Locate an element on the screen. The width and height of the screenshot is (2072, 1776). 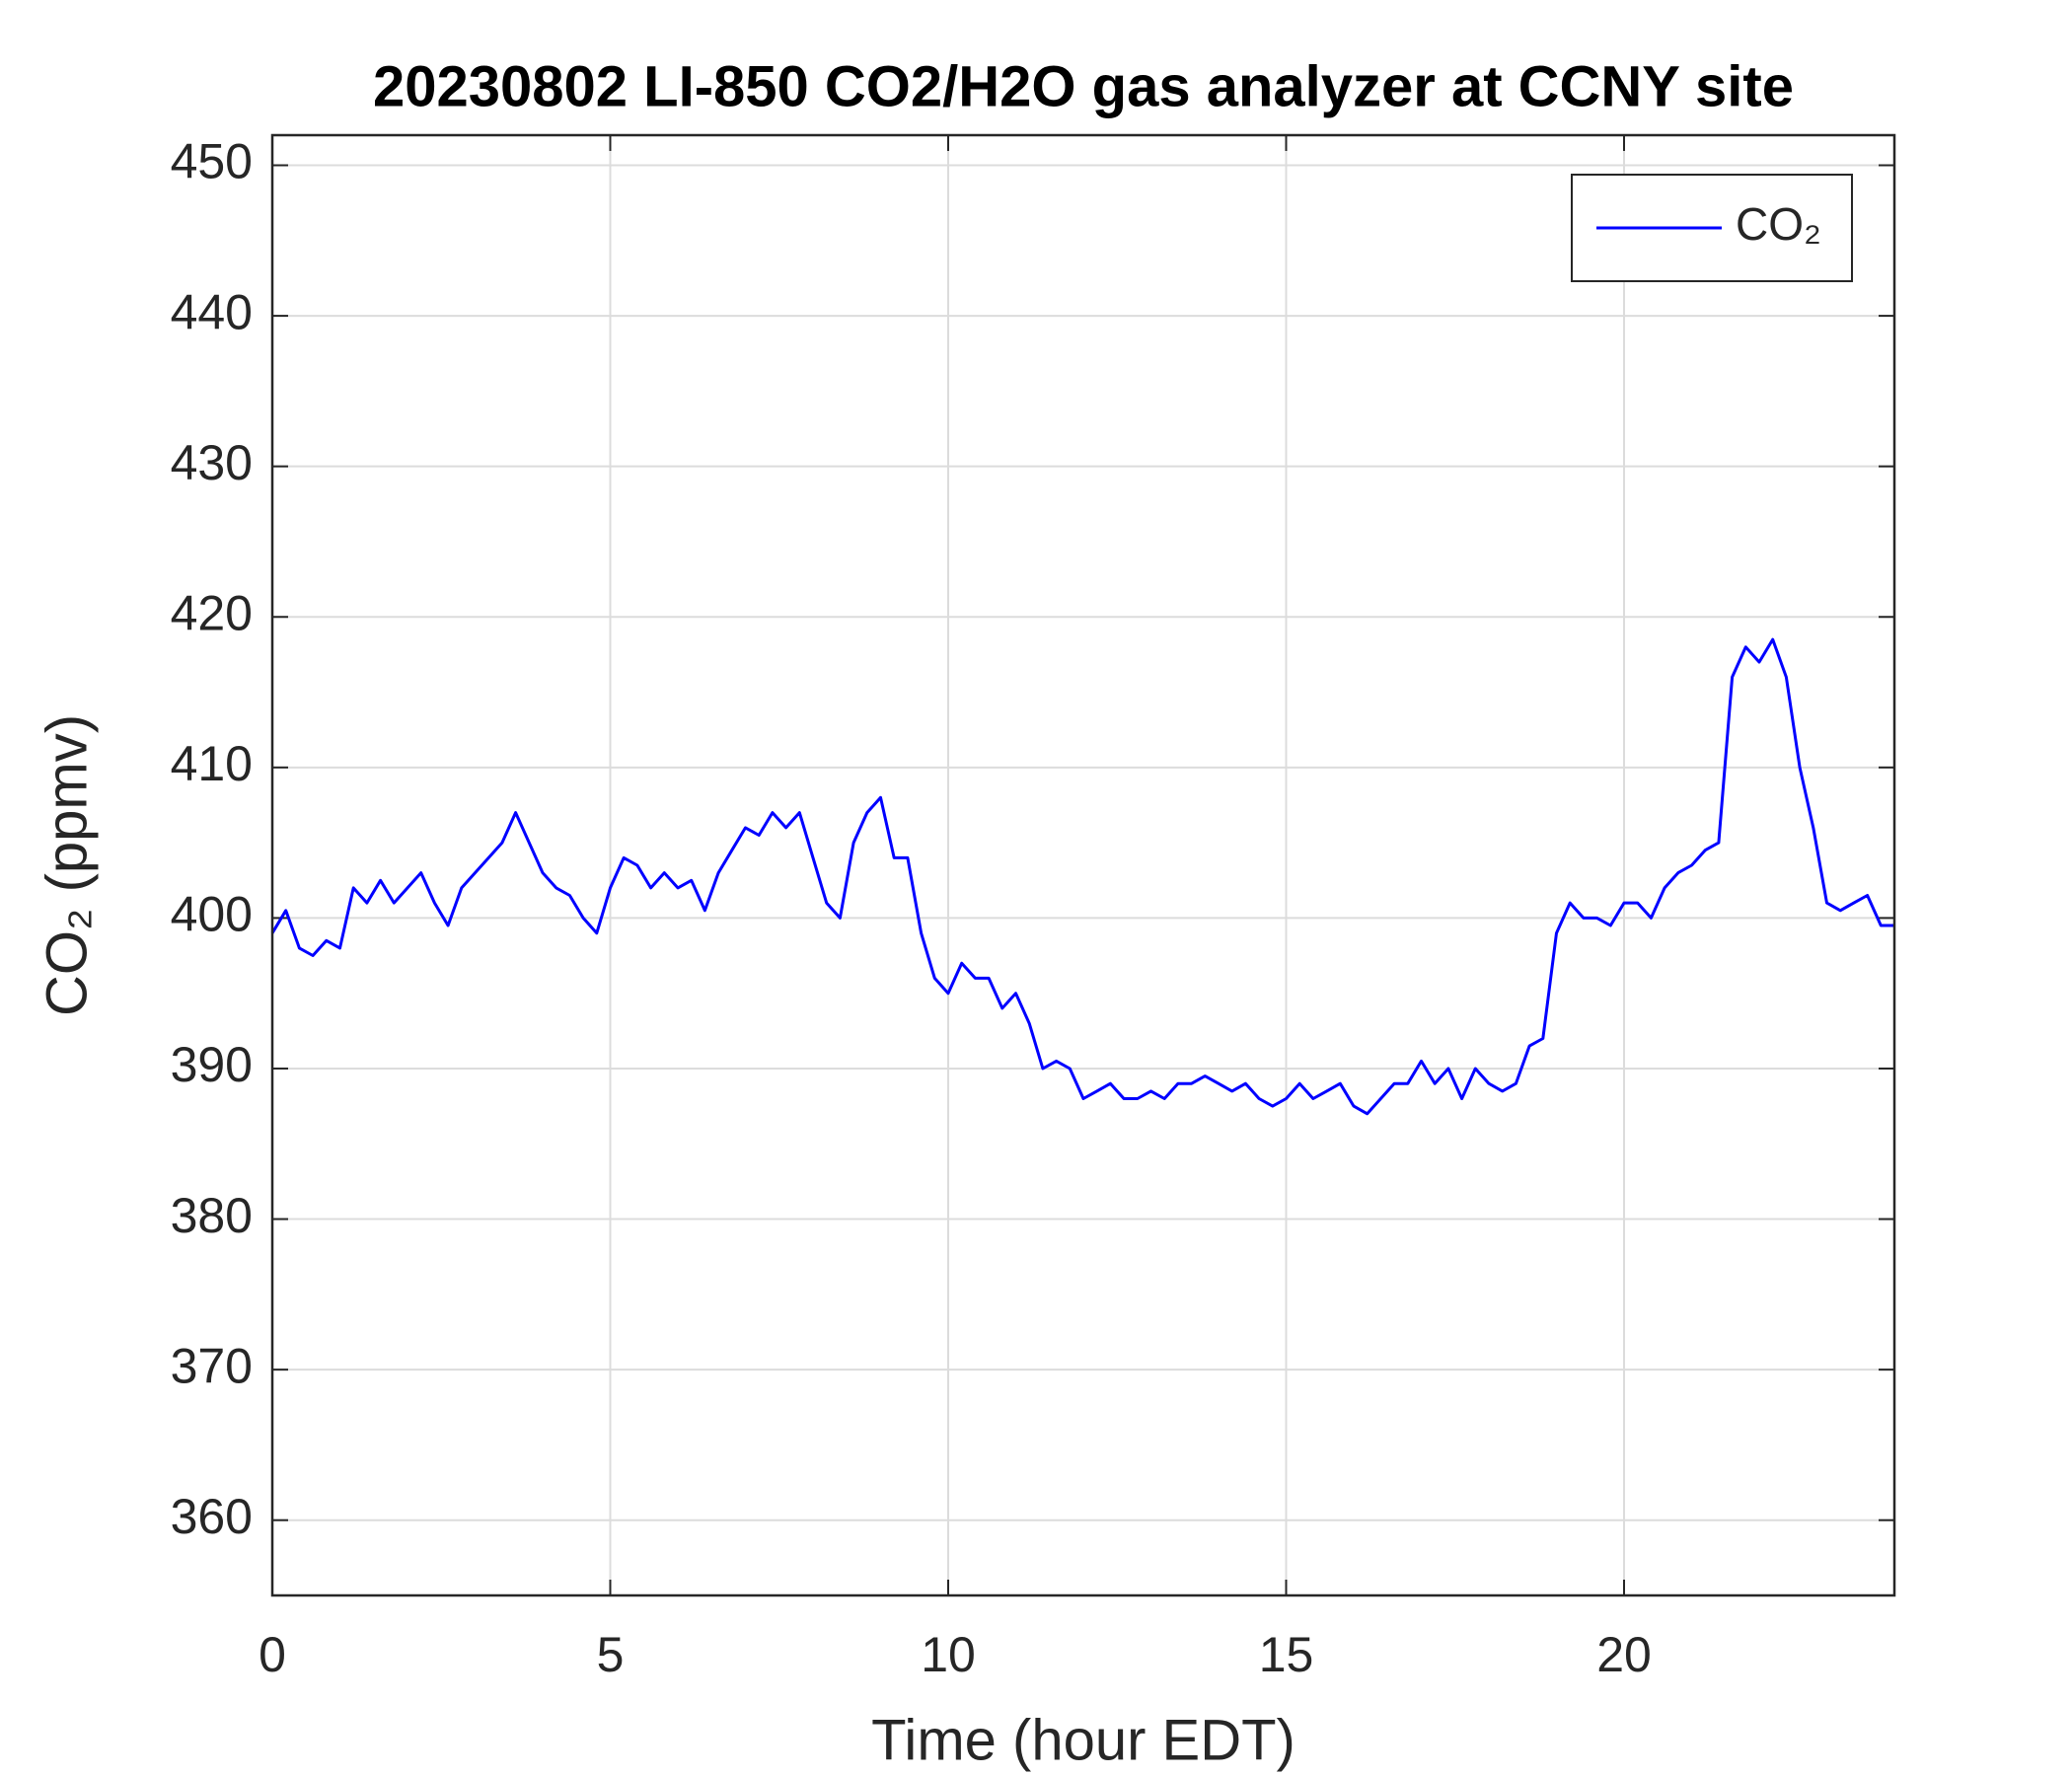
x-axis-label: Time (hour EDT) is located at coordinates (1083, 1740).